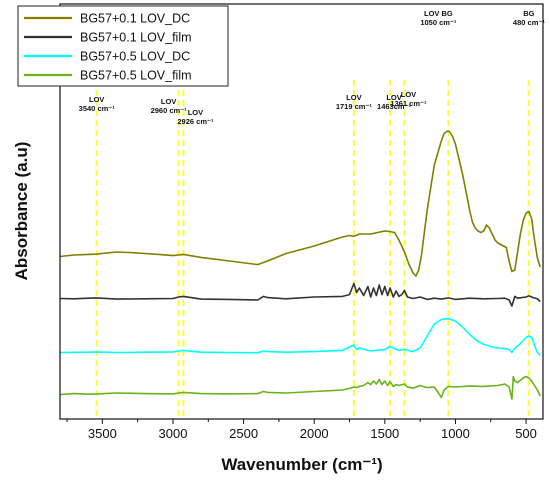 Image resolution: width=550 pixels, height=481 pixels. Describe the element at coordinates (353, 97) in the screenshot. I see `marker-label-3: LOV` at that location.